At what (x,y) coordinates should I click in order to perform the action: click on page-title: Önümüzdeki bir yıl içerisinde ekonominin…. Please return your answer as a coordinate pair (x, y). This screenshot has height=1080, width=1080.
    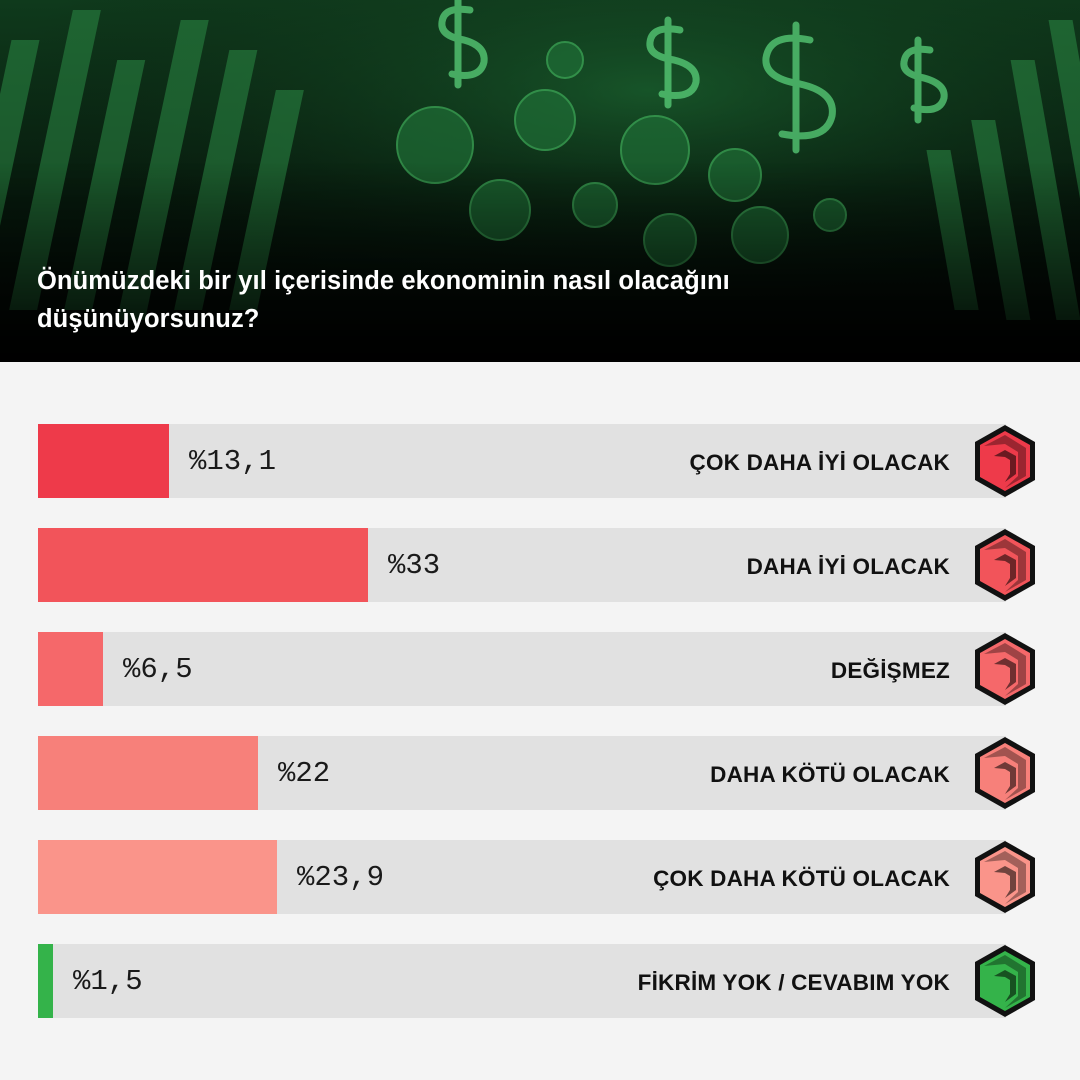
    Looking at the image, I should click on (383, 300).